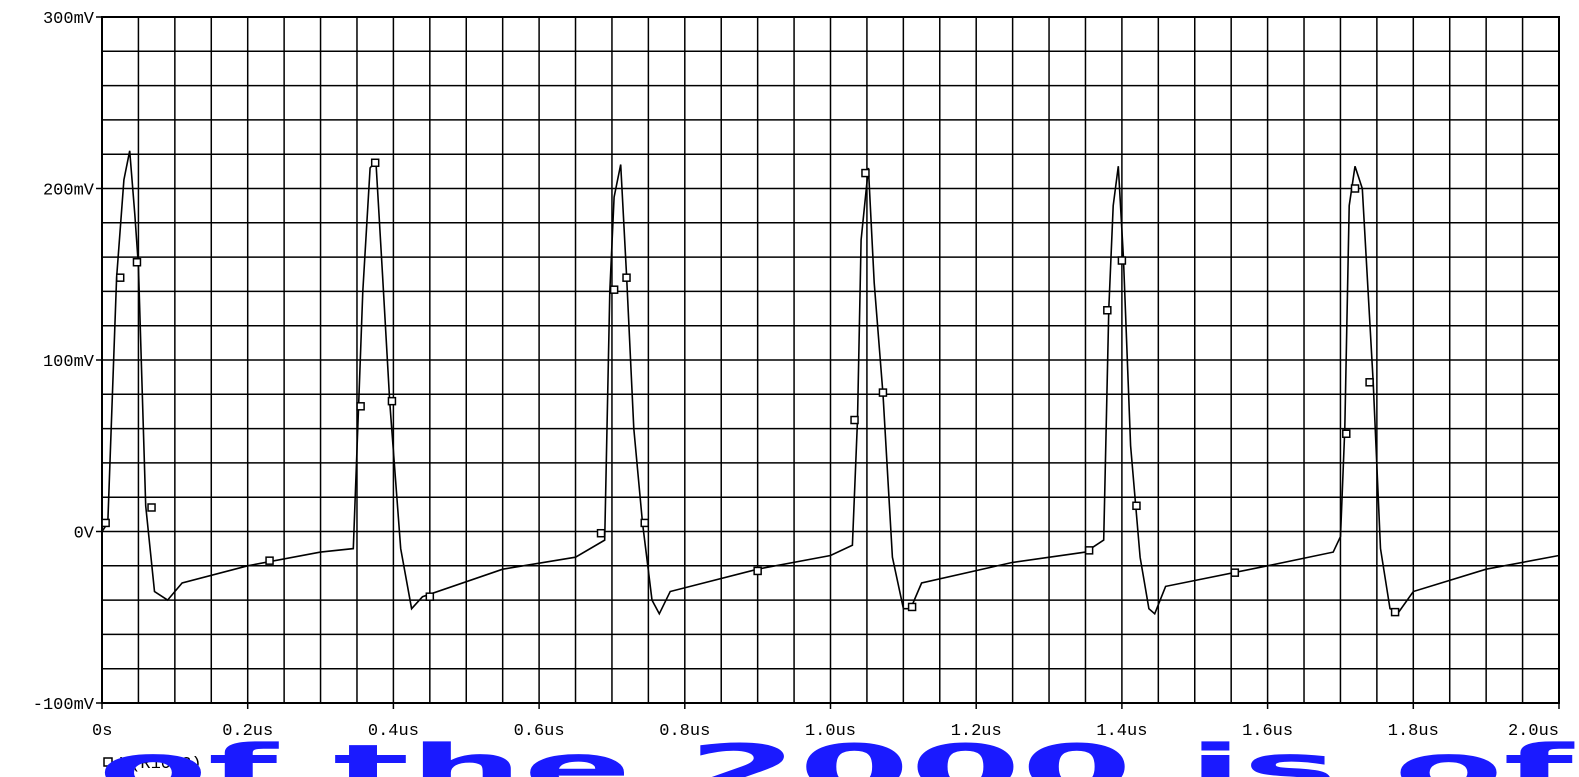  I want to click on x-tick-label: 0s, so click(102, 731).